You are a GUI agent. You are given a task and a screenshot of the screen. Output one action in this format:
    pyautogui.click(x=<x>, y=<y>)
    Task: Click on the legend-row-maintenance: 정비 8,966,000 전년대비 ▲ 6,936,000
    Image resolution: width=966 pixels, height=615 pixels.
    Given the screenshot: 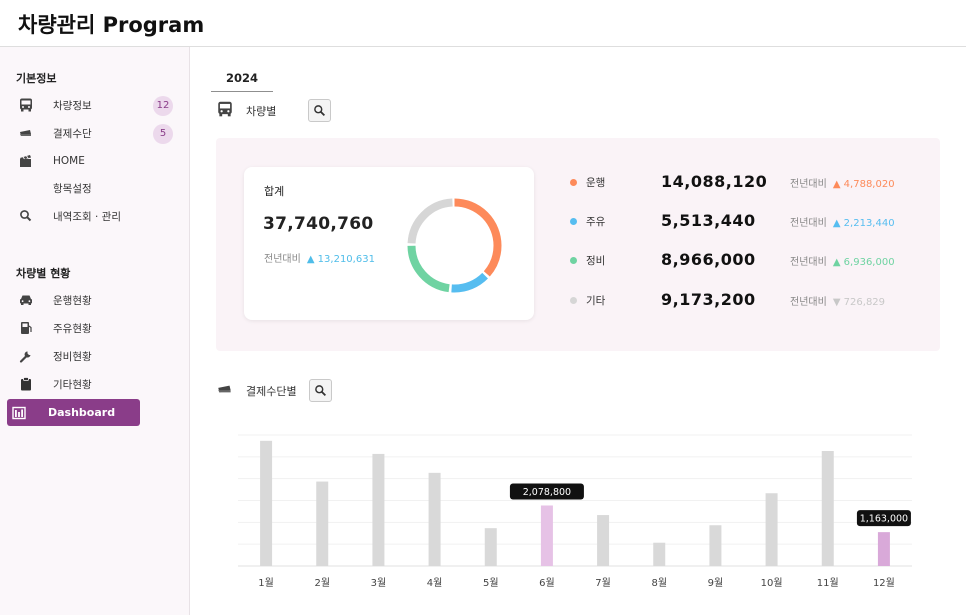 What is the action you would take?
    pyautogui.click(x=742, y=260)
    